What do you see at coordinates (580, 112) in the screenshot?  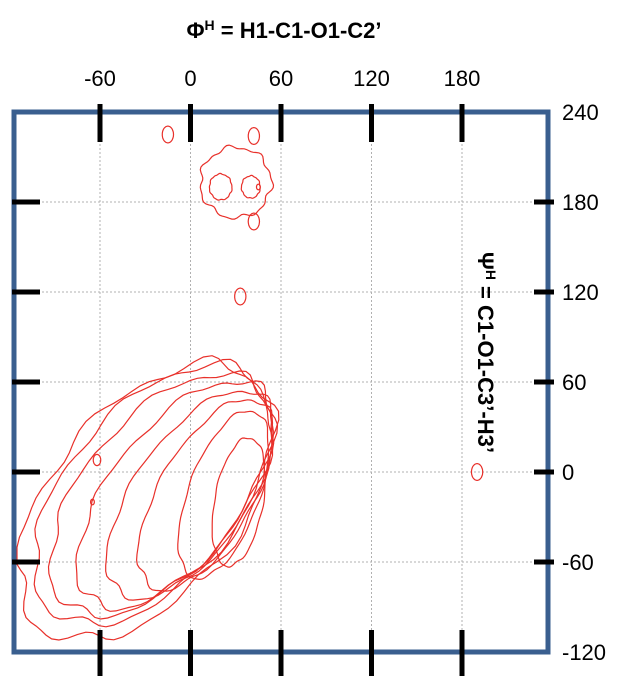 I see `y-tick-label: 240` at bounding box center [580, 112].